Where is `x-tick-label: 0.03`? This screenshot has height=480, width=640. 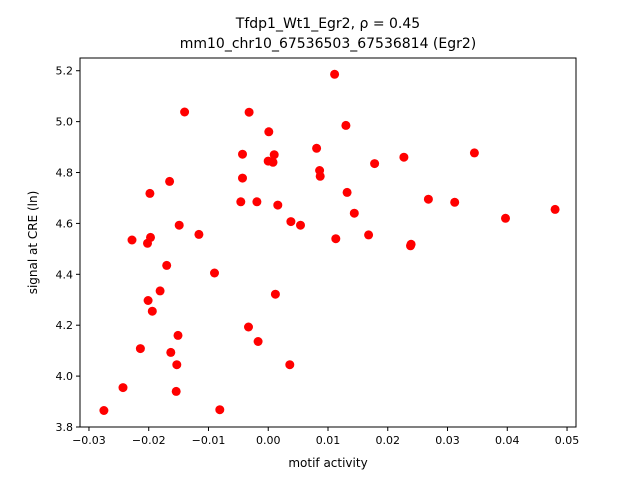 x-tick-label: 0.03 is located at coordinates (447, 440).